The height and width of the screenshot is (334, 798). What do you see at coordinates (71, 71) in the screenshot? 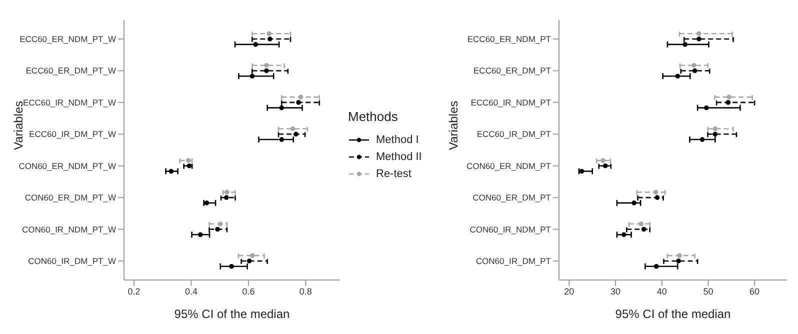
I see `y-tick-label: ECC60_ER_DM_PT_W` at bounding box center [71, 71].